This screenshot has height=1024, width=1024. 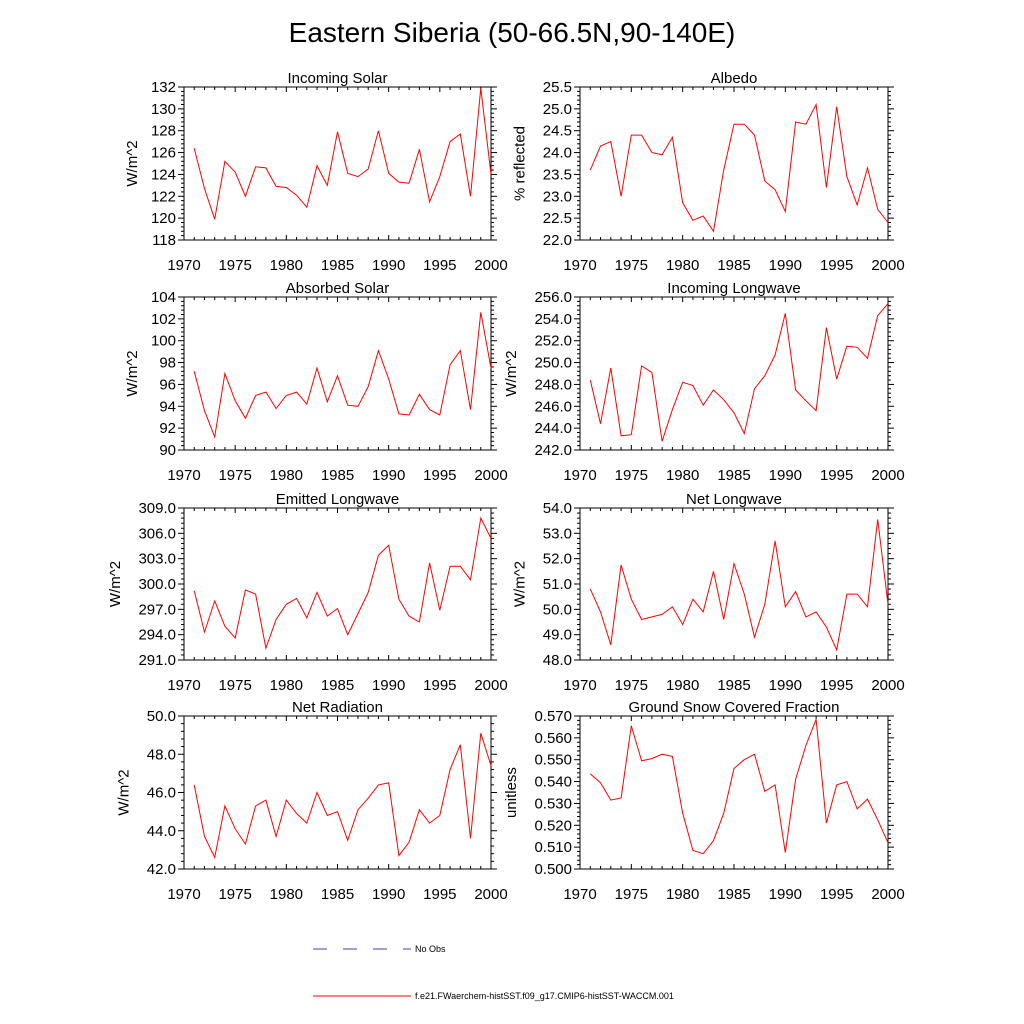 What do you see at coordinates (163, 131) in the screenshot?
I see `y-tick-label: 128` at bounding box center [163, 131].